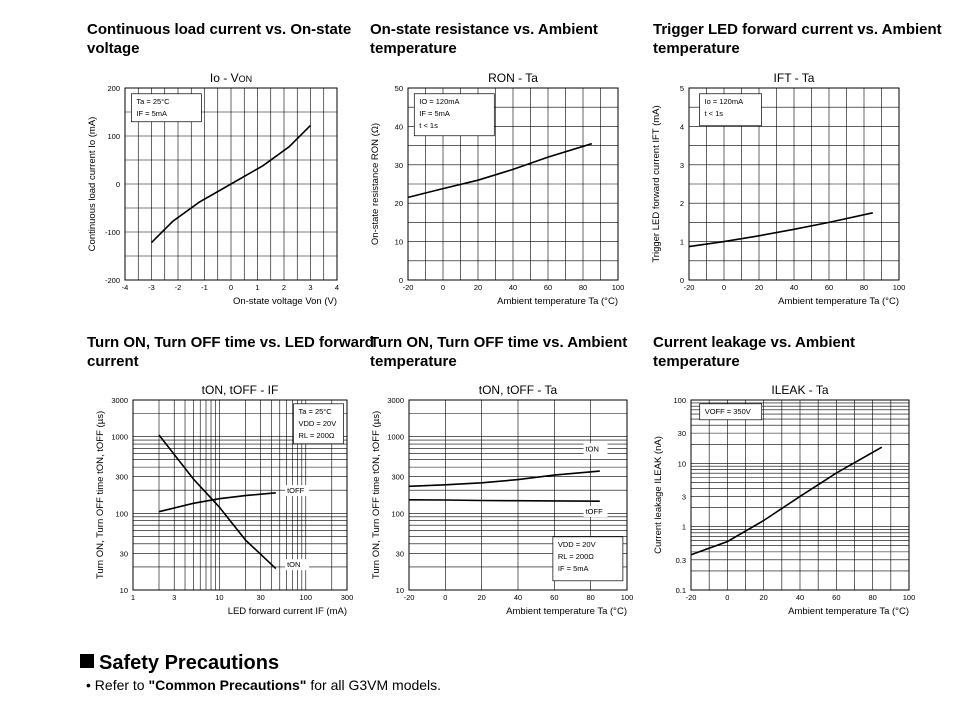  I want to click on annotation-text: VDD = 20V, so click(318, 423).